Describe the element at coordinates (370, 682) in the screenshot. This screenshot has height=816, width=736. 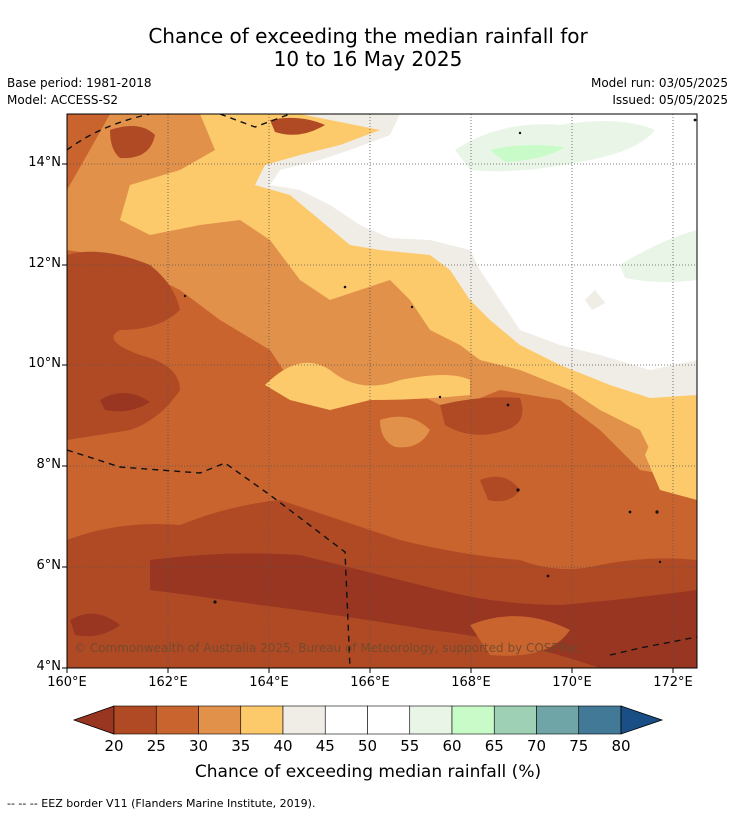
I see `x-tick-label: 166°E` at that location.